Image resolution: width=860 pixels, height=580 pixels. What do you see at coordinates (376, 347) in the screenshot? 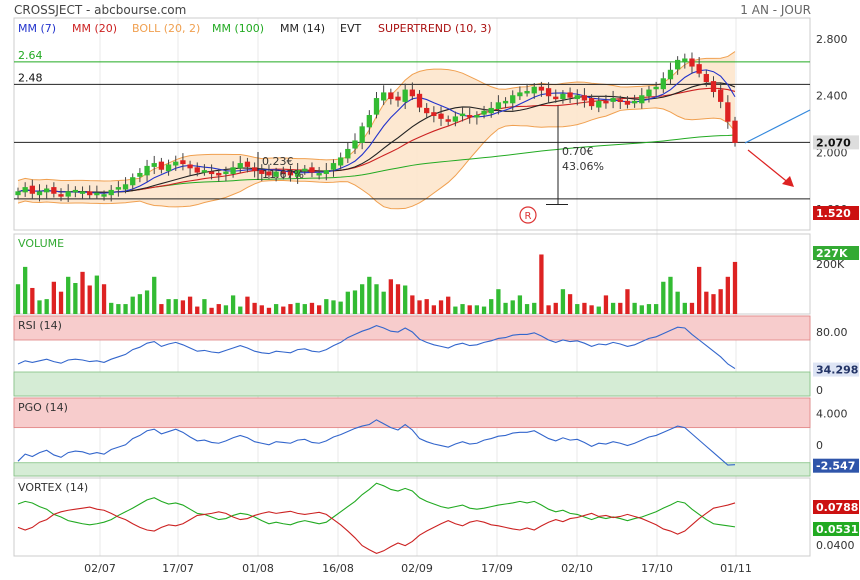
I see `rsi-line` at bounding box center [376, 347].